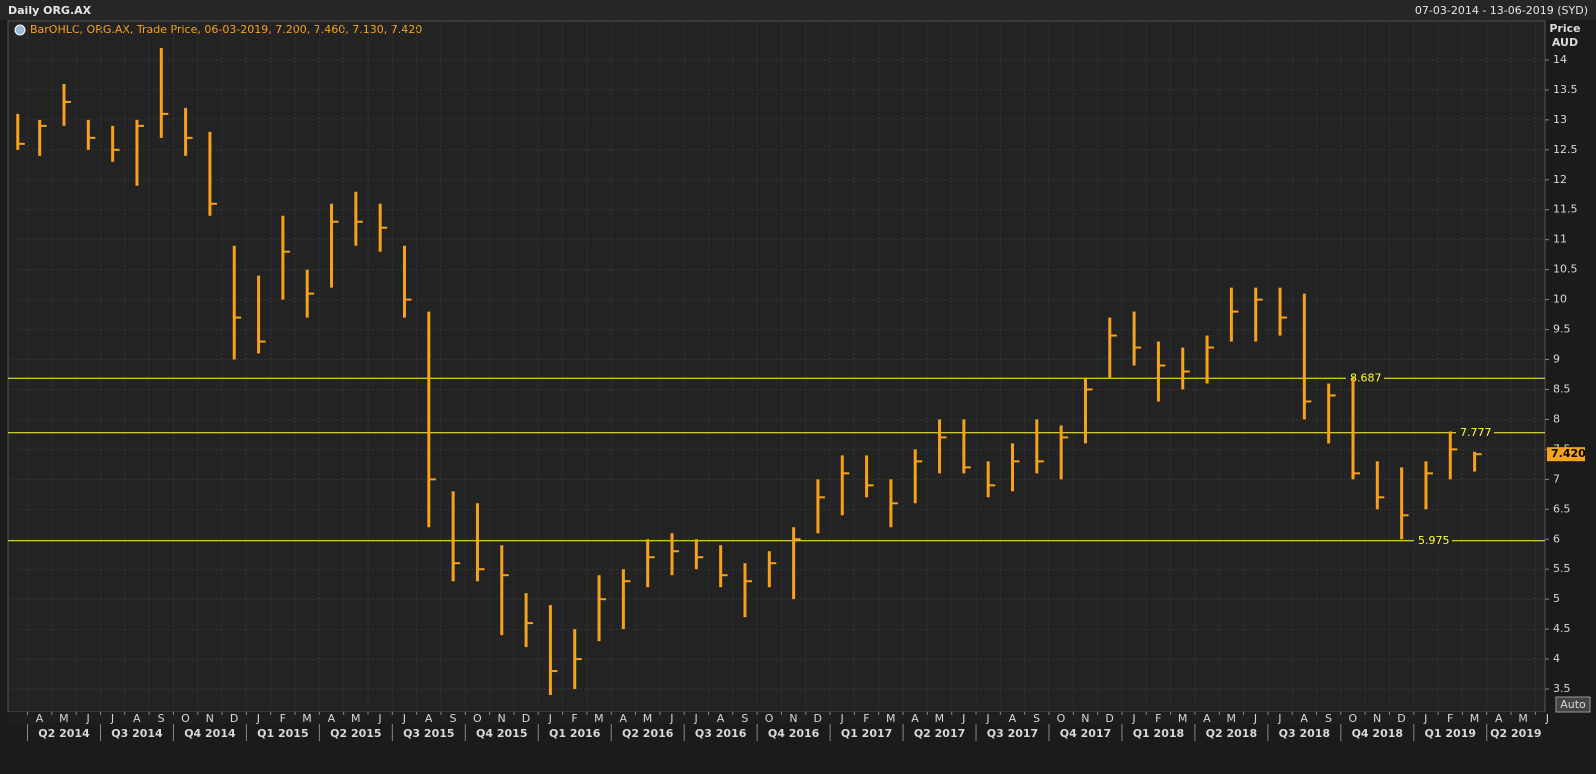 Image resolution: width=1596 pixels, height=774 pixels. I want to click on y-tick-label: 12.5, so click(1565, 149).